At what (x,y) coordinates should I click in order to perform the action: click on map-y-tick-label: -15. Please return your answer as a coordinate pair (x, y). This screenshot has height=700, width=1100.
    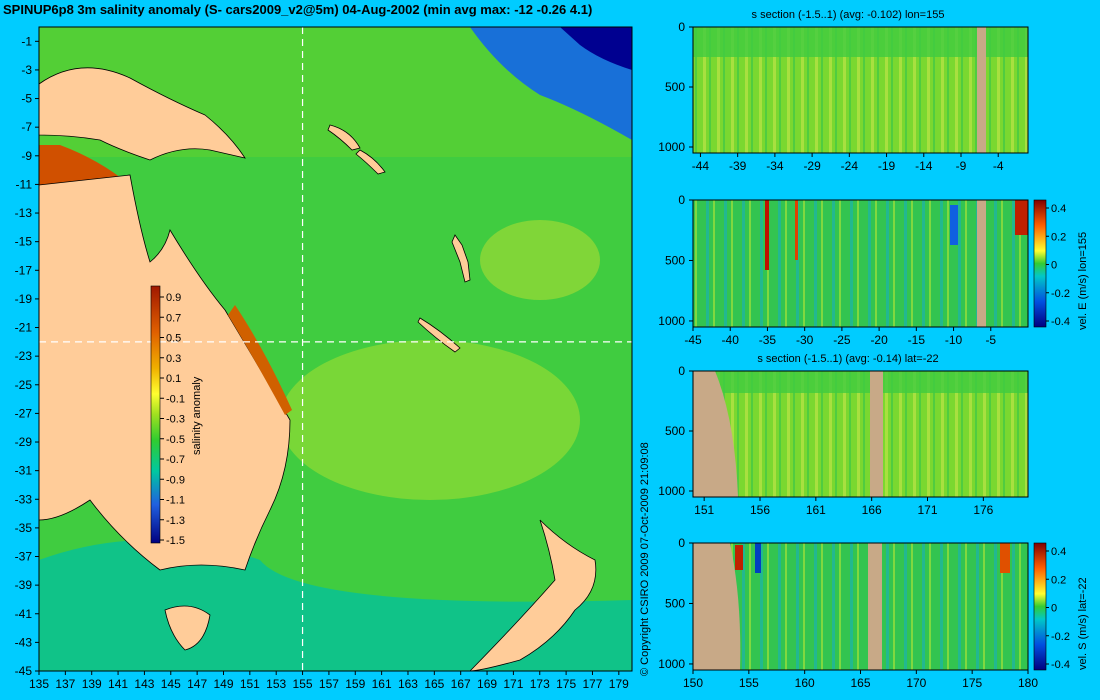
    Looking at the image, I should click on (24, 242).